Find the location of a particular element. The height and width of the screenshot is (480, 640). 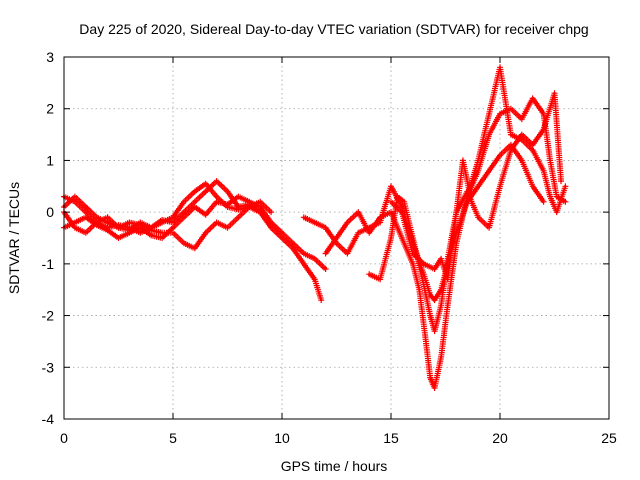

y-tick-label: -3 is located at coordinates (48, 367).